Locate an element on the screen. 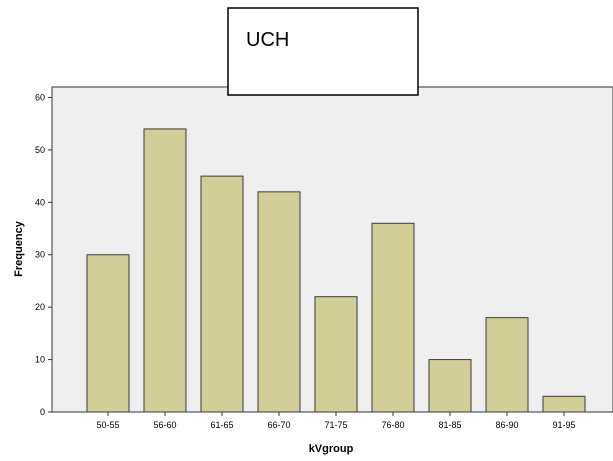 The width and height of the screenshot is (613, 461). x-tick-label: 50-55 is located at coordinates (107, 425).